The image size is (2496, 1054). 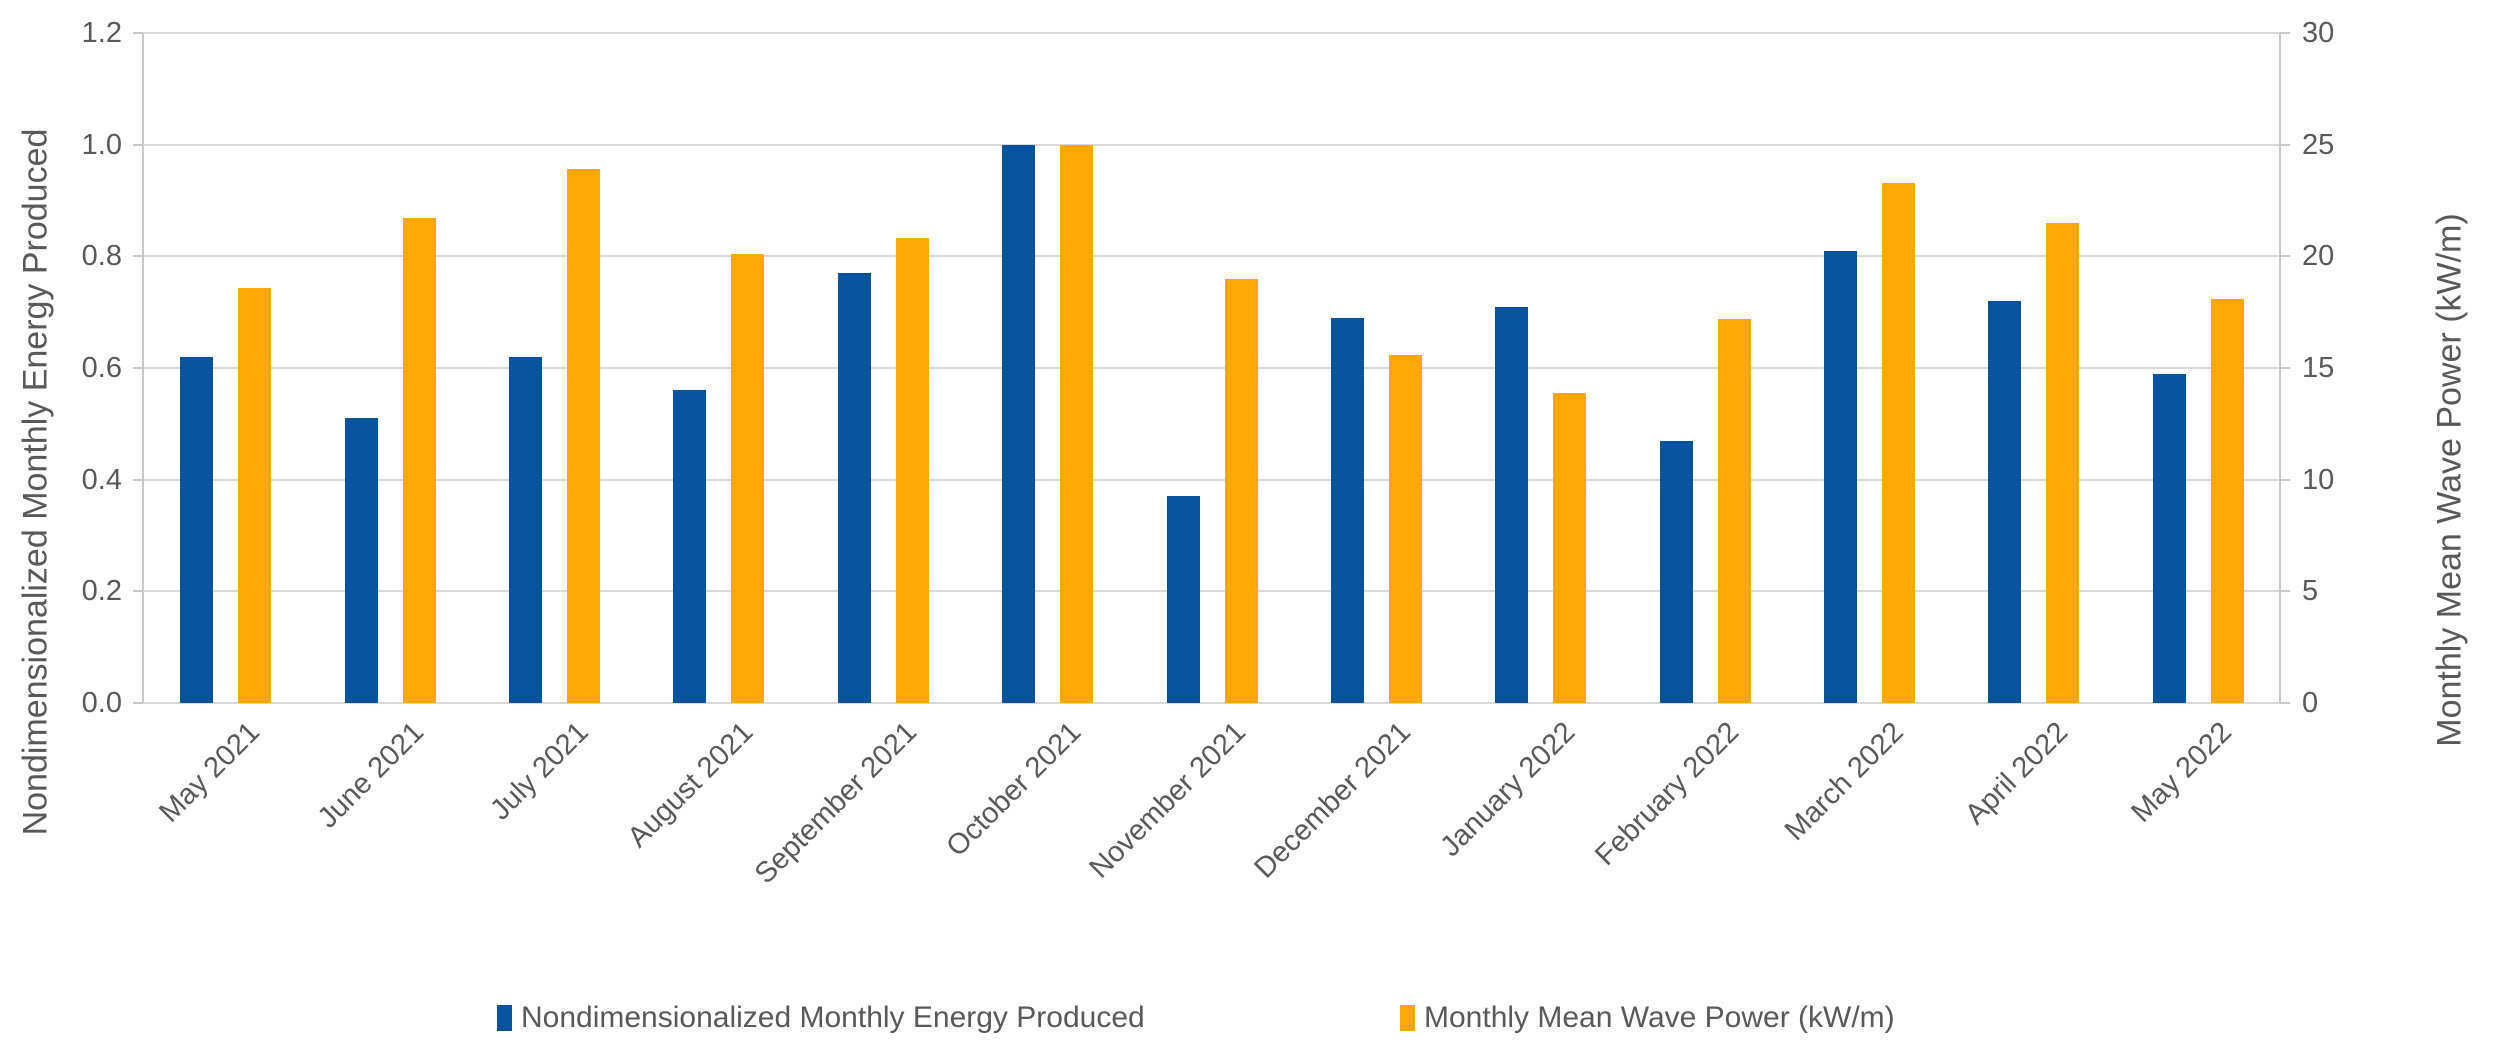 What do you see at coordinates (690, 785) in the screenshot?
I see `x-axis-label: August 2021` at bounding box center [690, 785].